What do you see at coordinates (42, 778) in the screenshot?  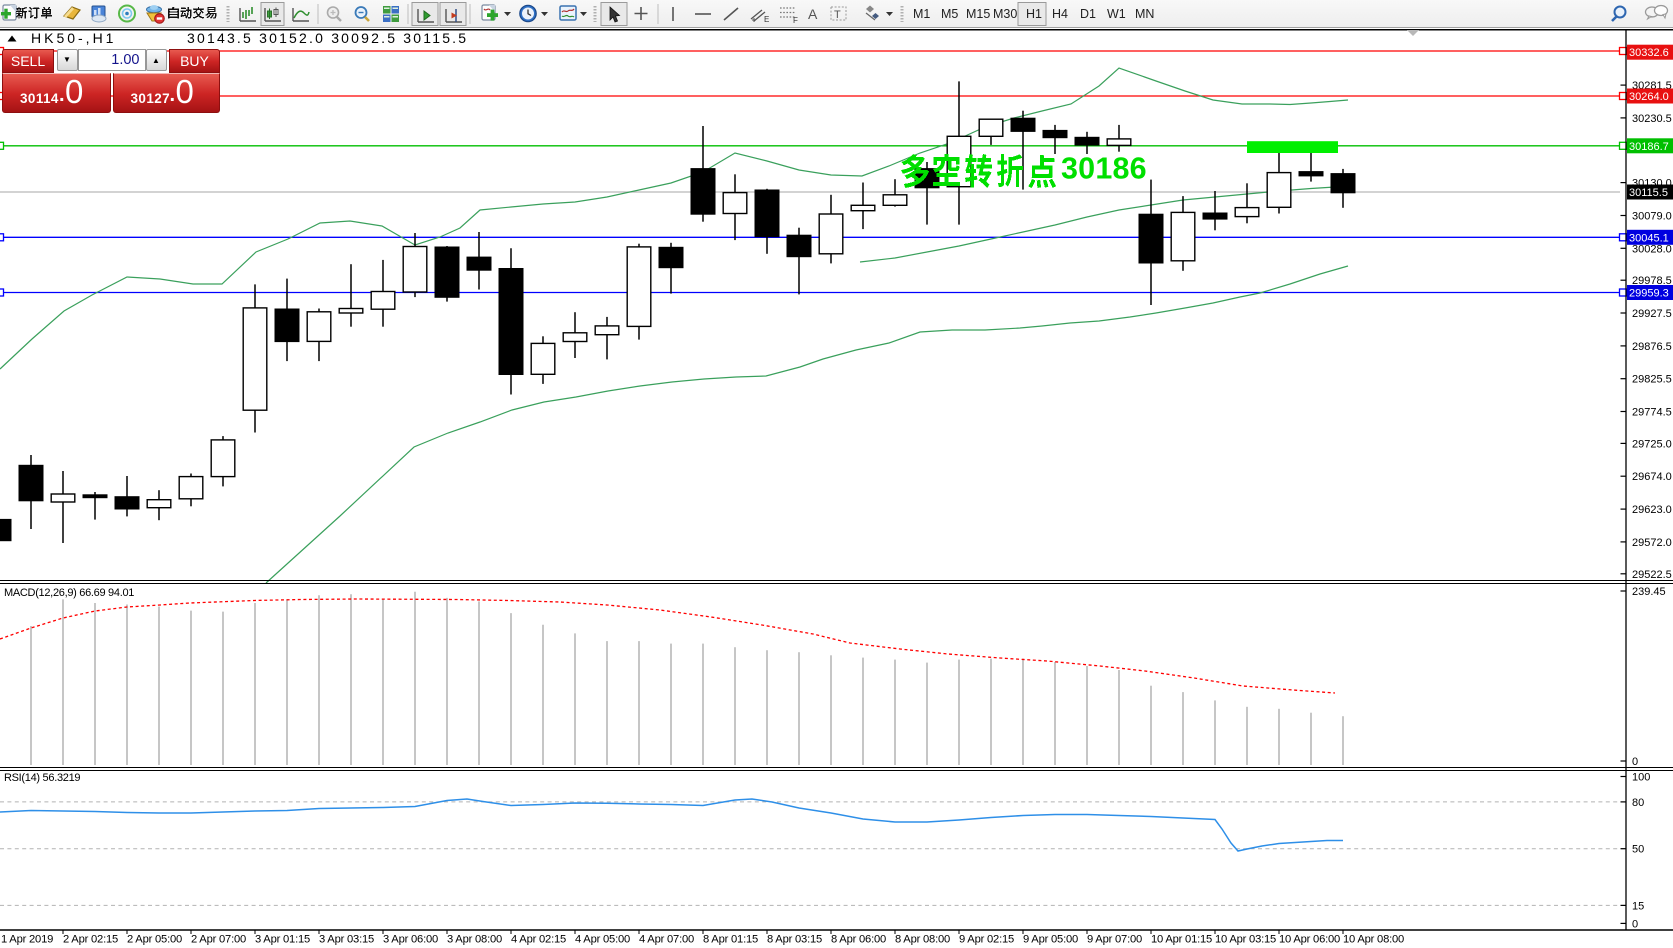 I see `svg-text: RSI(14) 56.3219` at bounding box center [42, 778].